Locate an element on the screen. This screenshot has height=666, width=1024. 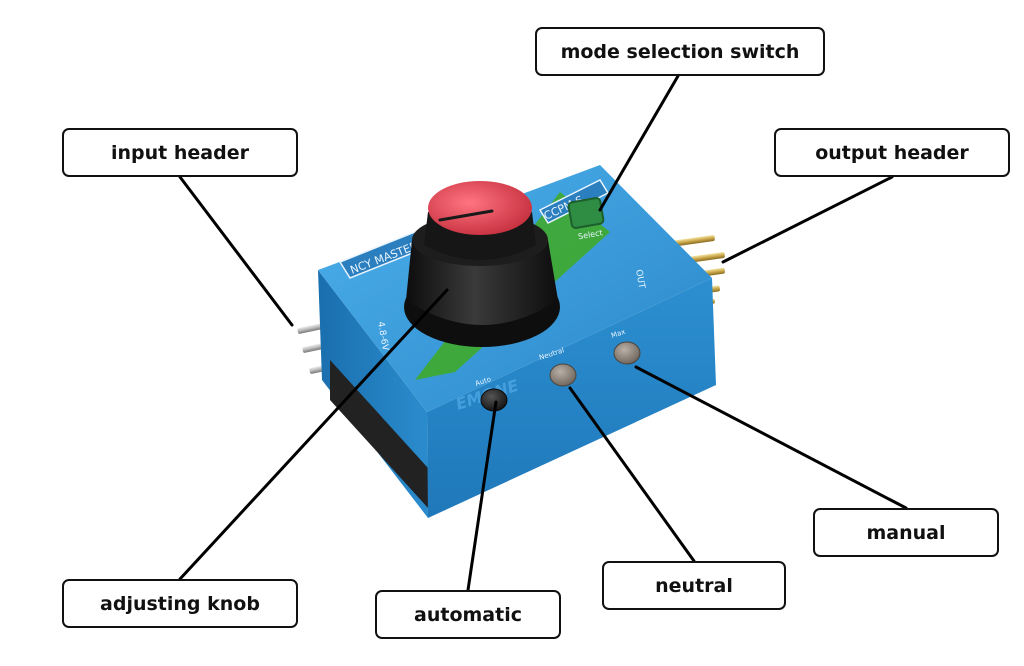
label-automatic: automatic is located at coordinates (468, 614).